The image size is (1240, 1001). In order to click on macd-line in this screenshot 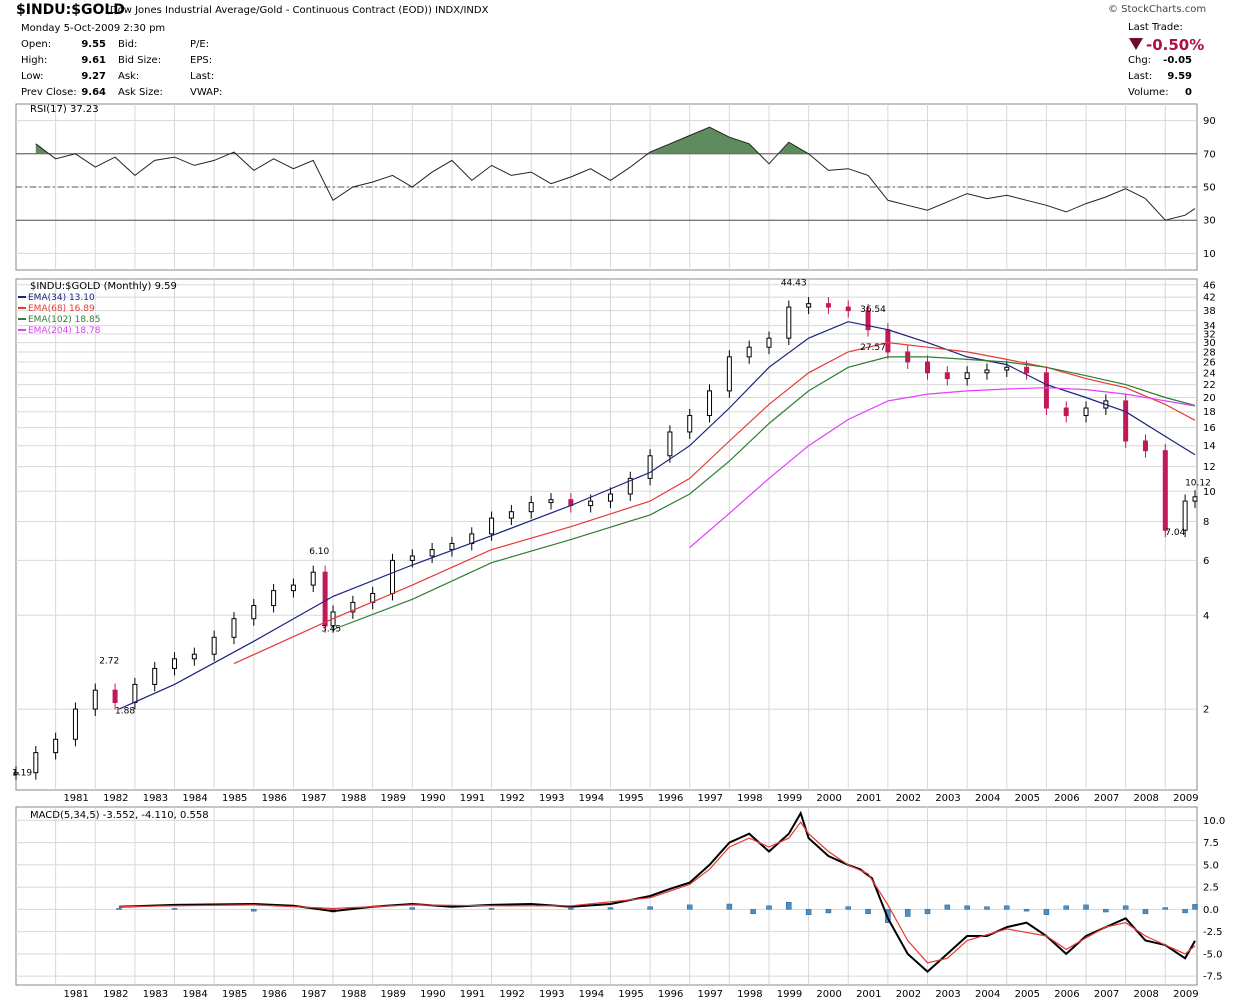, I will do `click(657, 891)`.